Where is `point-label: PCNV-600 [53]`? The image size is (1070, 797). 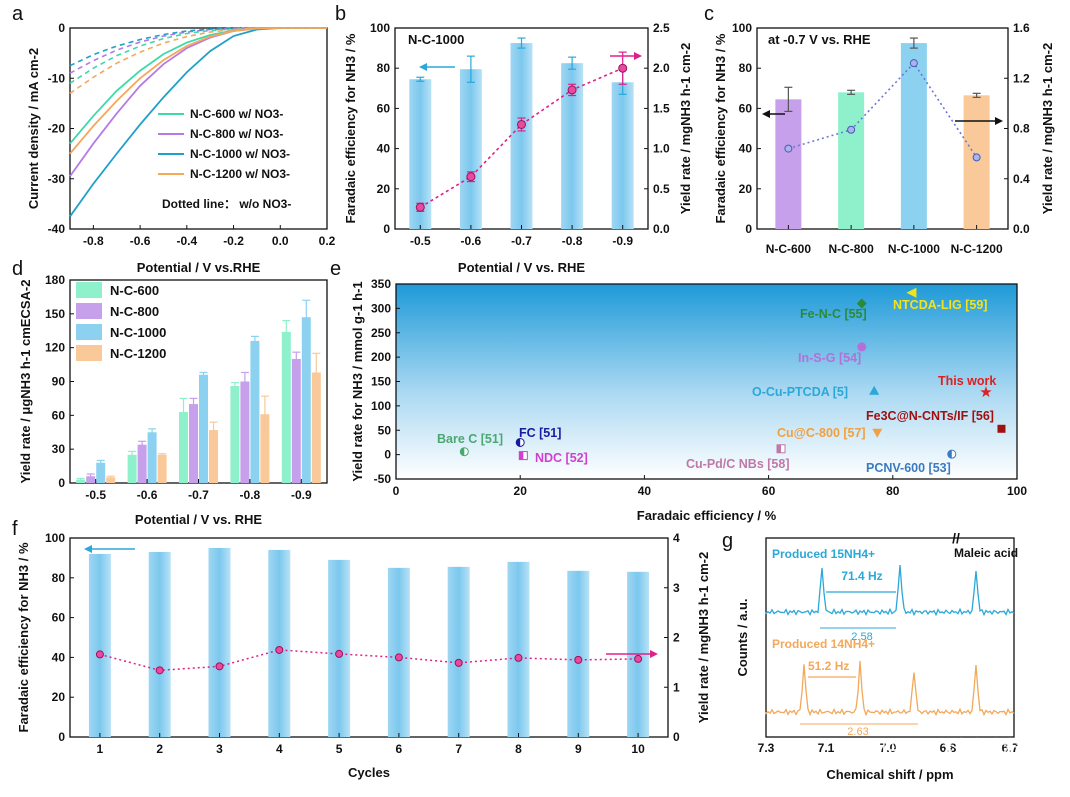 point-label: PCNV-600 [53] is located at coordinates (908, 468).